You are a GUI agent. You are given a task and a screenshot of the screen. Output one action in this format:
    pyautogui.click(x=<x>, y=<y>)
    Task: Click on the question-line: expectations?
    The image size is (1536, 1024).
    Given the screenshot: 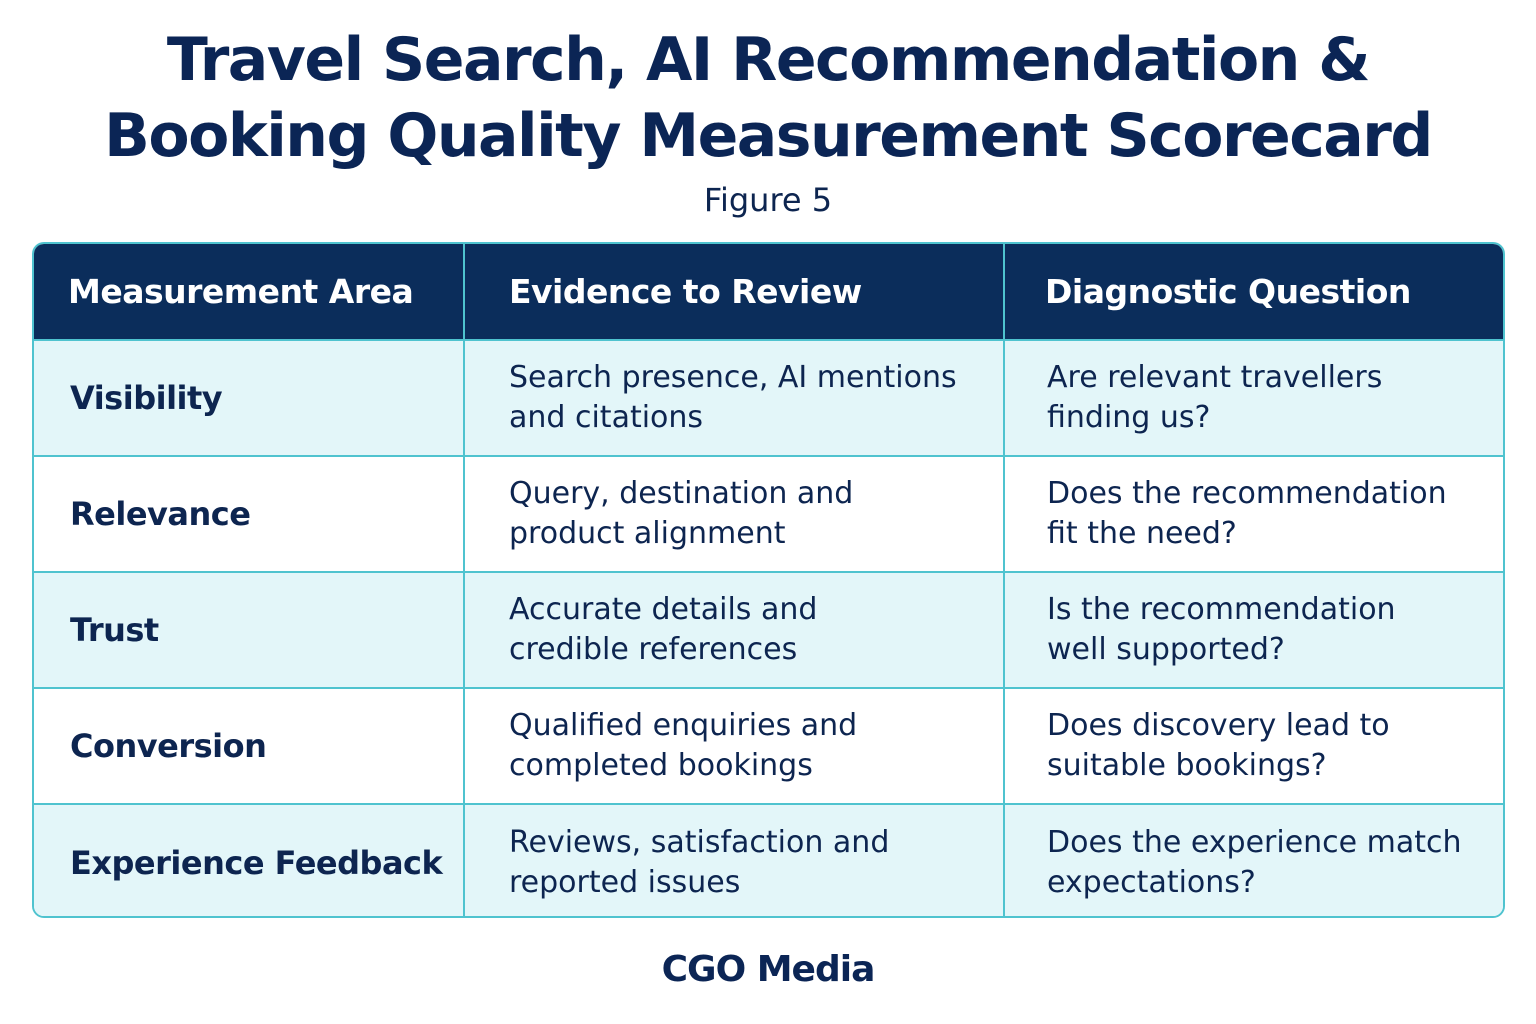 What is the action you would take?
    pyautogui.click(x=1151, y=882)
    